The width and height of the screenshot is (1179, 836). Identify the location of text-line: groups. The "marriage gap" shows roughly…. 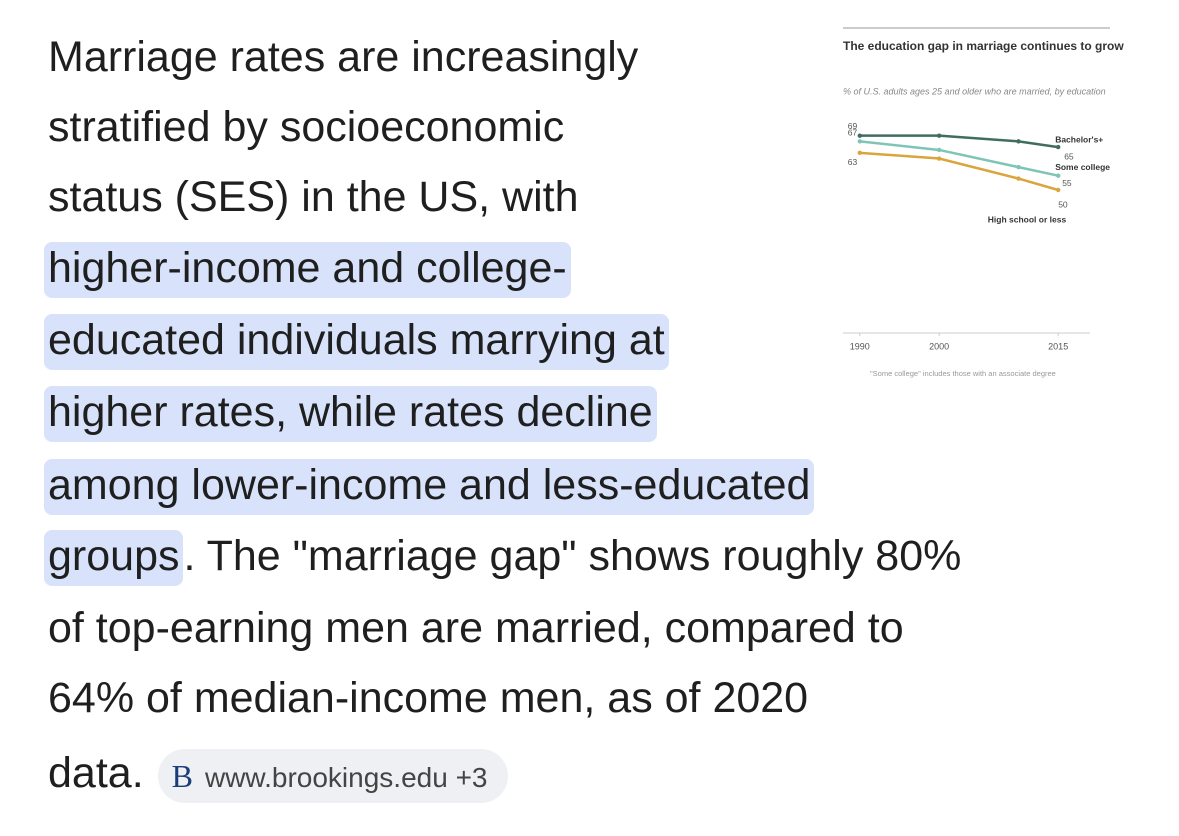
(503, 556).